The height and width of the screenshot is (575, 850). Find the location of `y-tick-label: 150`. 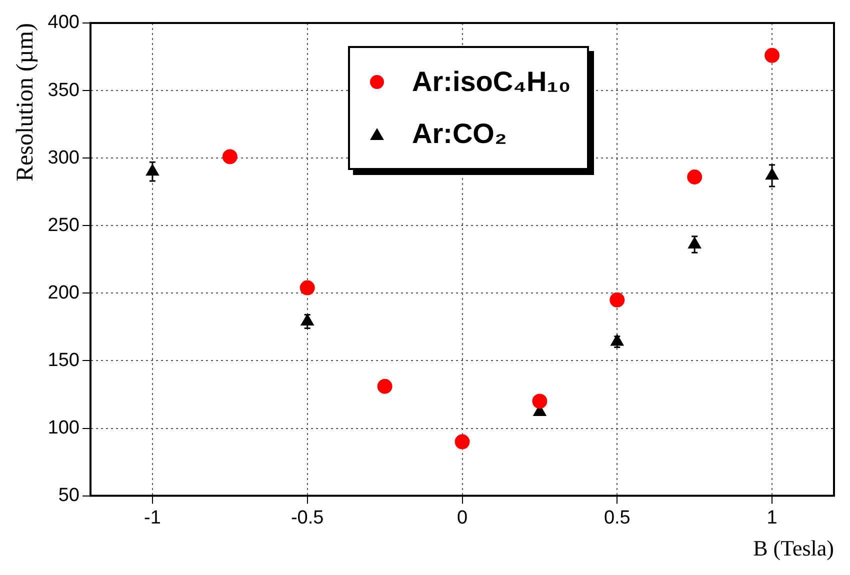

y-tick-label: 150 is located at coordinates (64, 360).